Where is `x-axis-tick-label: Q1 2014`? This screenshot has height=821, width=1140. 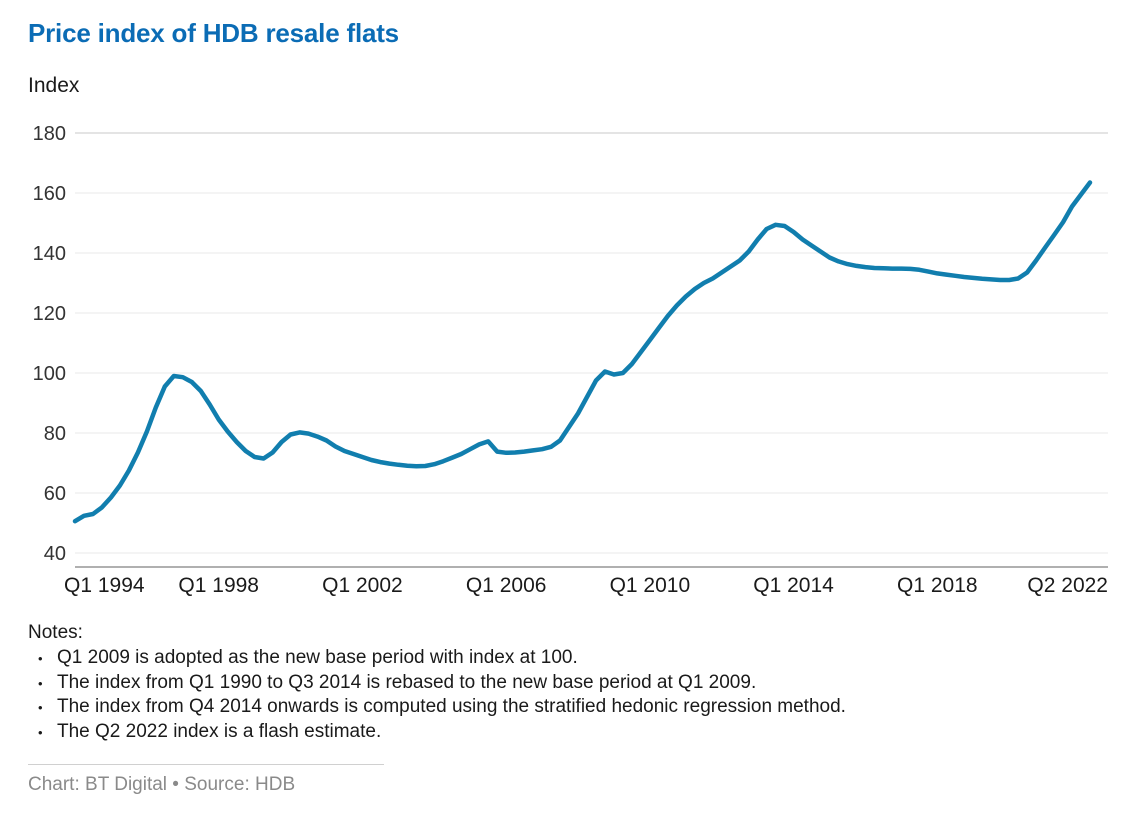
x-axis-tick-label: Q1 2014 is located at coordinates (793, 585).